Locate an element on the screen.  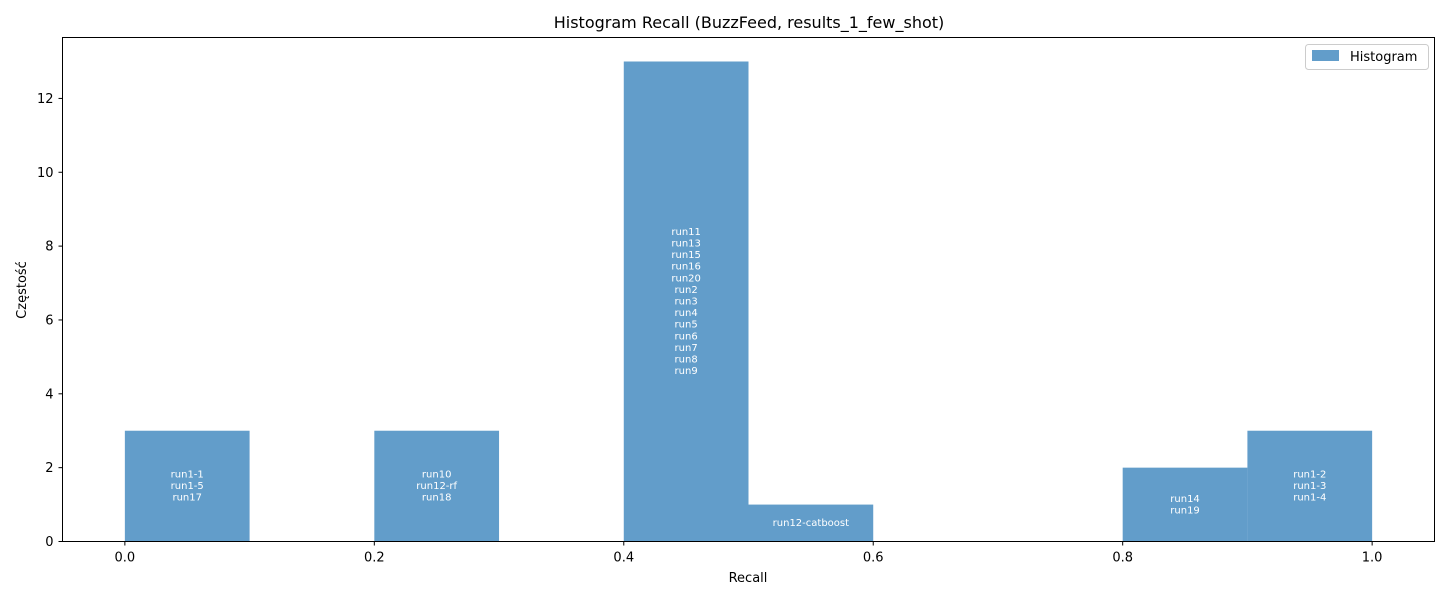
bar-run-label: run11 is located at coordinates (686, 232).